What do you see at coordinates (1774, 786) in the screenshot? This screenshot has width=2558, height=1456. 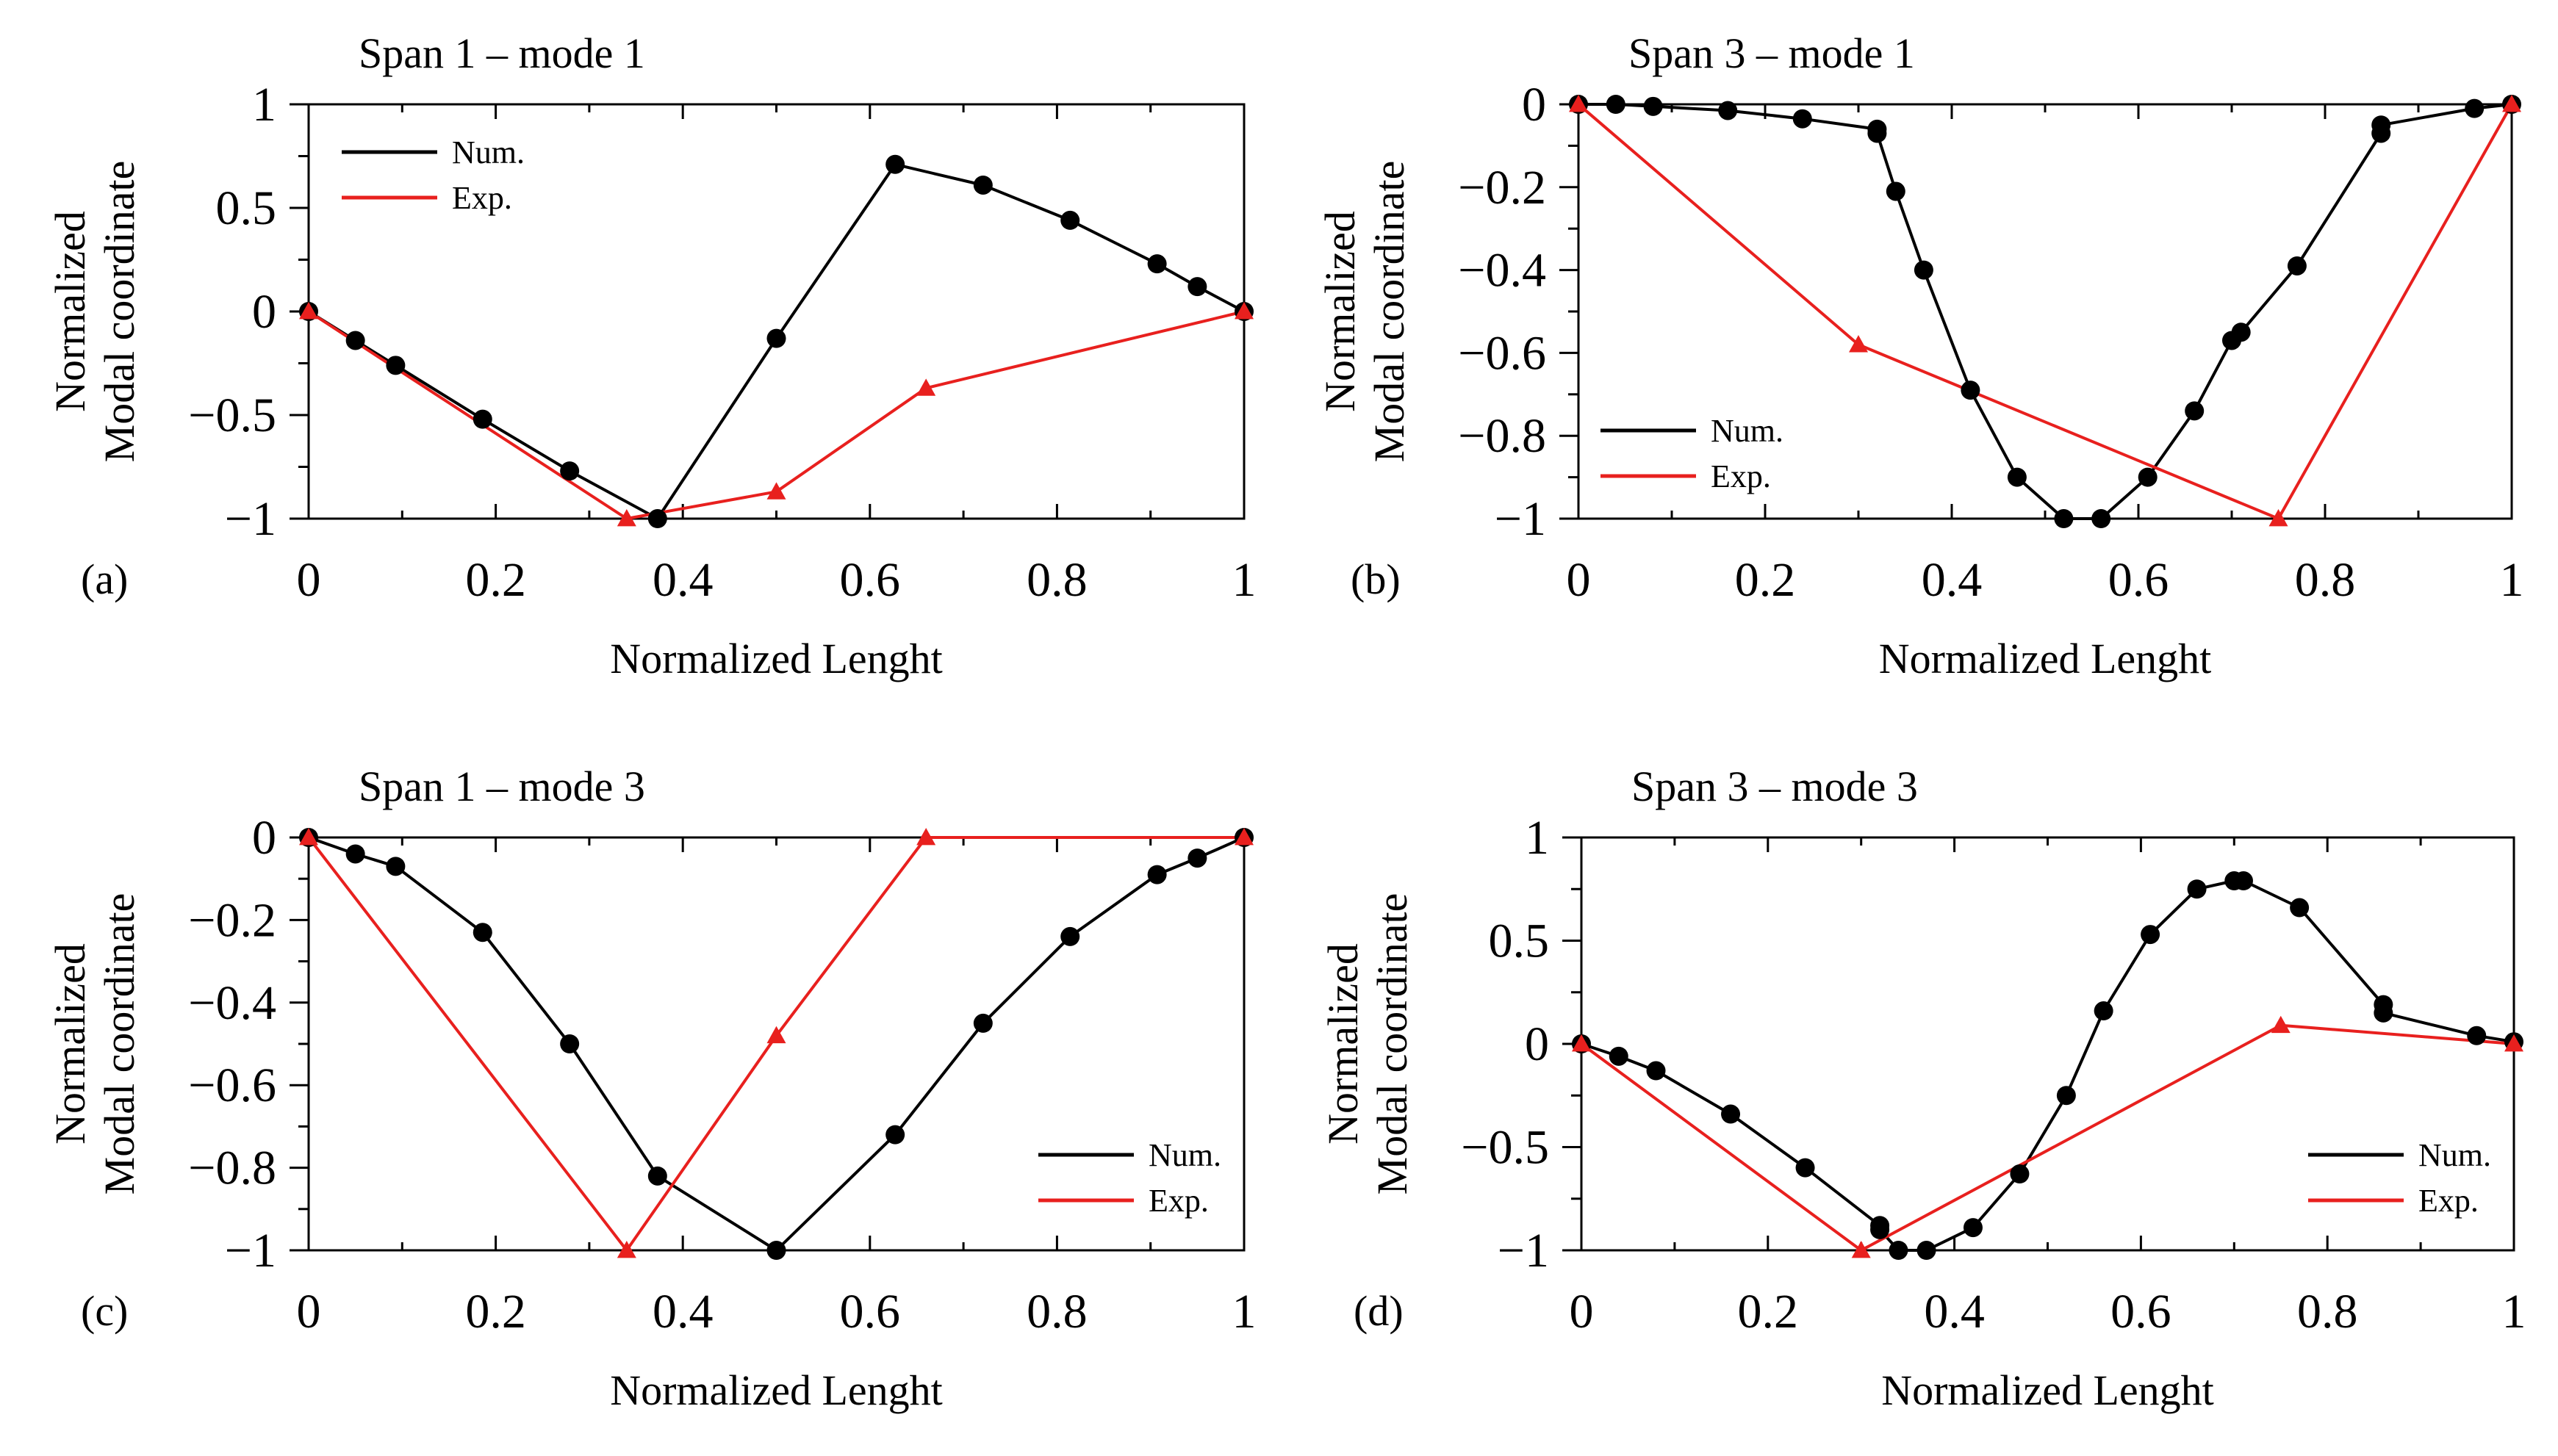 I see `panel-title: Span 3 – mode 3` at bounding box center [1774, 786].